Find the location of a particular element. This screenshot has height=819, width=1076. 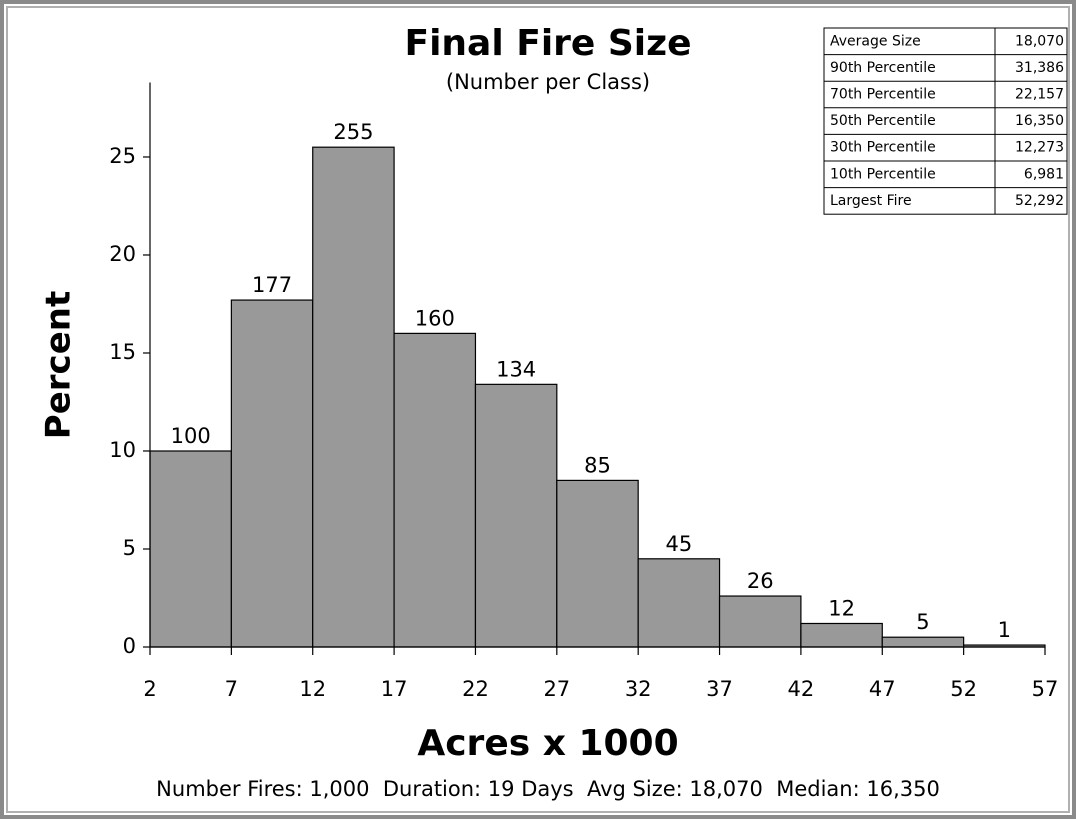

y-tick-label: 5 is located at coordinates (129, 548).